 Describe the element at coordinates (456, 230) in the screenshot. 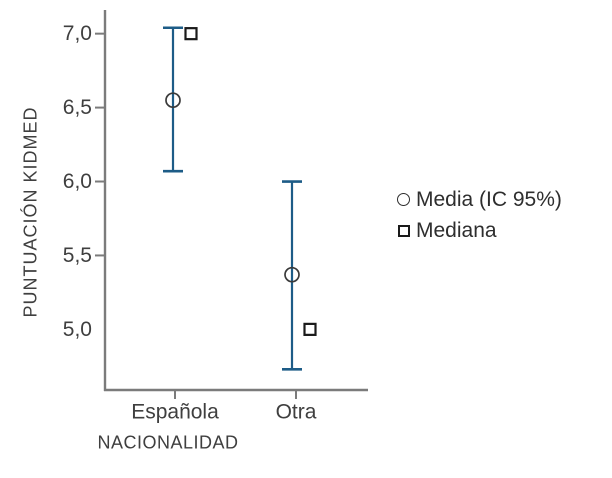

I see `legend-label-mediana: Mediana` at that location.